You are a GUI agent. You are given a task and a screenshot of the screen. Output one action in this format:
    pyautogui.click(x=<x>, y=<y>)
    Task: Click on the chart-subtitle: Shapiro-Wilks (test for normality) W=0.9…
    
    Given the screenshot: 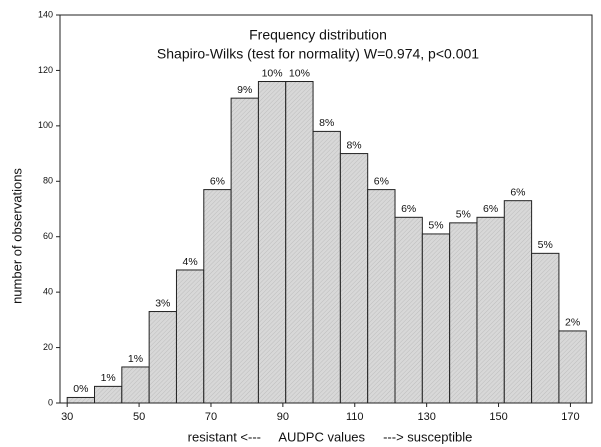 What is the action you would take?
    pyautogui.click(x=318, y=54)
    